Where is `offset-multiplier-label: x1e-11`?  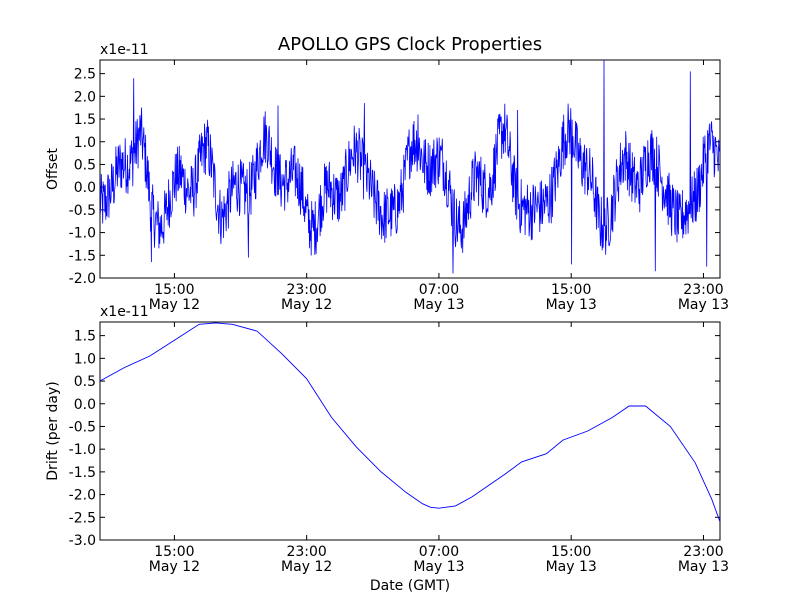
offset-multiplier-label: x1e-11 is located at coordinates (124, 50).